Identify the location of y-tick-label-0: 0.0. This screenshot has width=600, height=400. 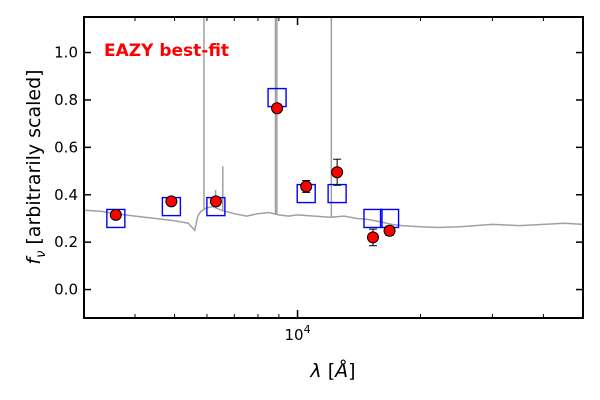
(66, 290).